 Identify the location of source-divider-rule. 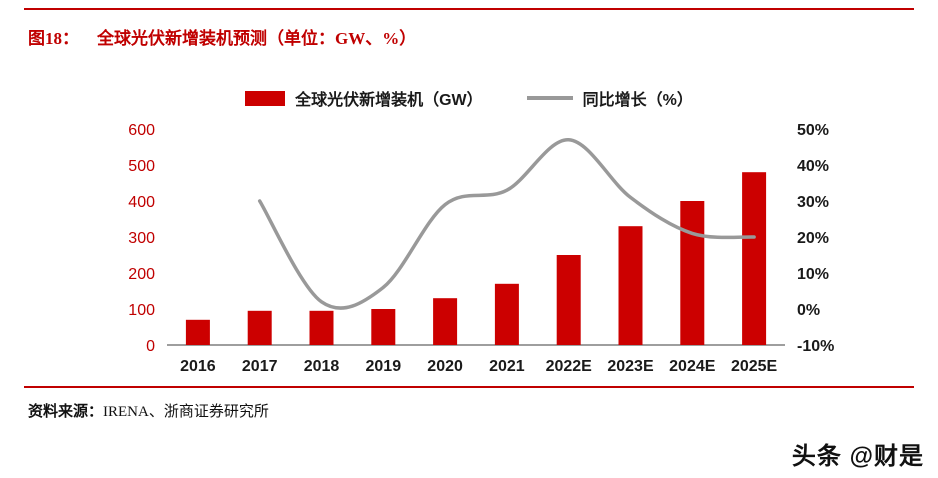
(469, 387).